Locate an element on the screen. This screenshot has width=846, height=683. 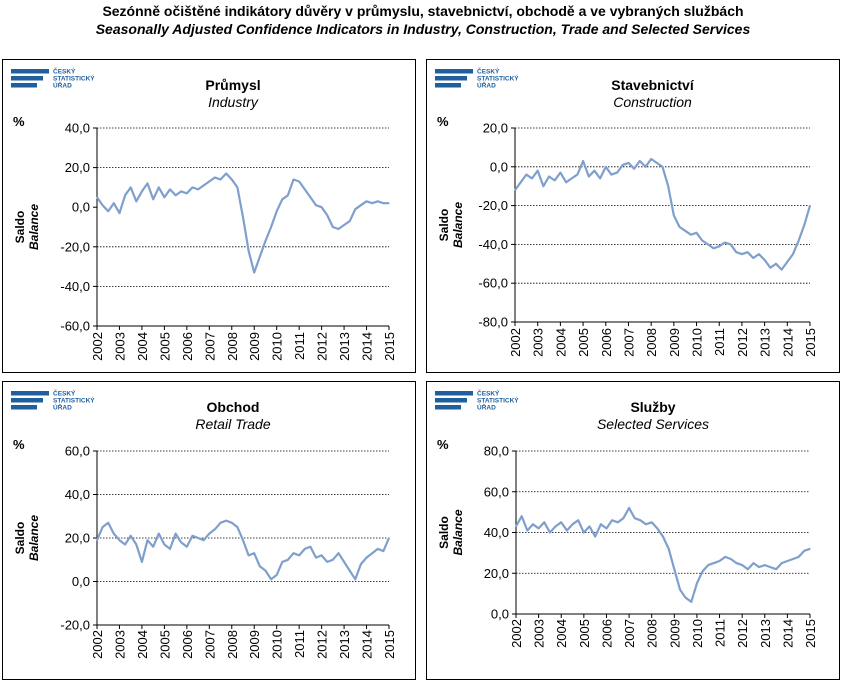
x-tick-label: 2012 is located at coordinates (322, 346).